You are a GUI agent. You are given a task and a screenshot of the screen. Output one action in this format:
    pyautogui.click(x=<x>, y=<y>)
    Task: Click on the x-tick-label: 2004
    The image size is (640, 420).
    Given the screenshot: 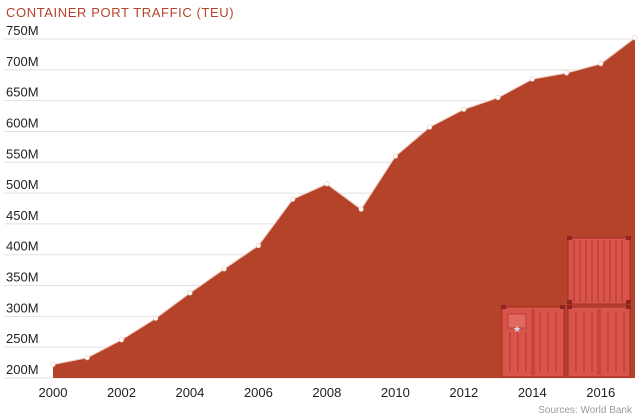 What is the action you would take?
    pyautogui.click(x=189, y=392)
    